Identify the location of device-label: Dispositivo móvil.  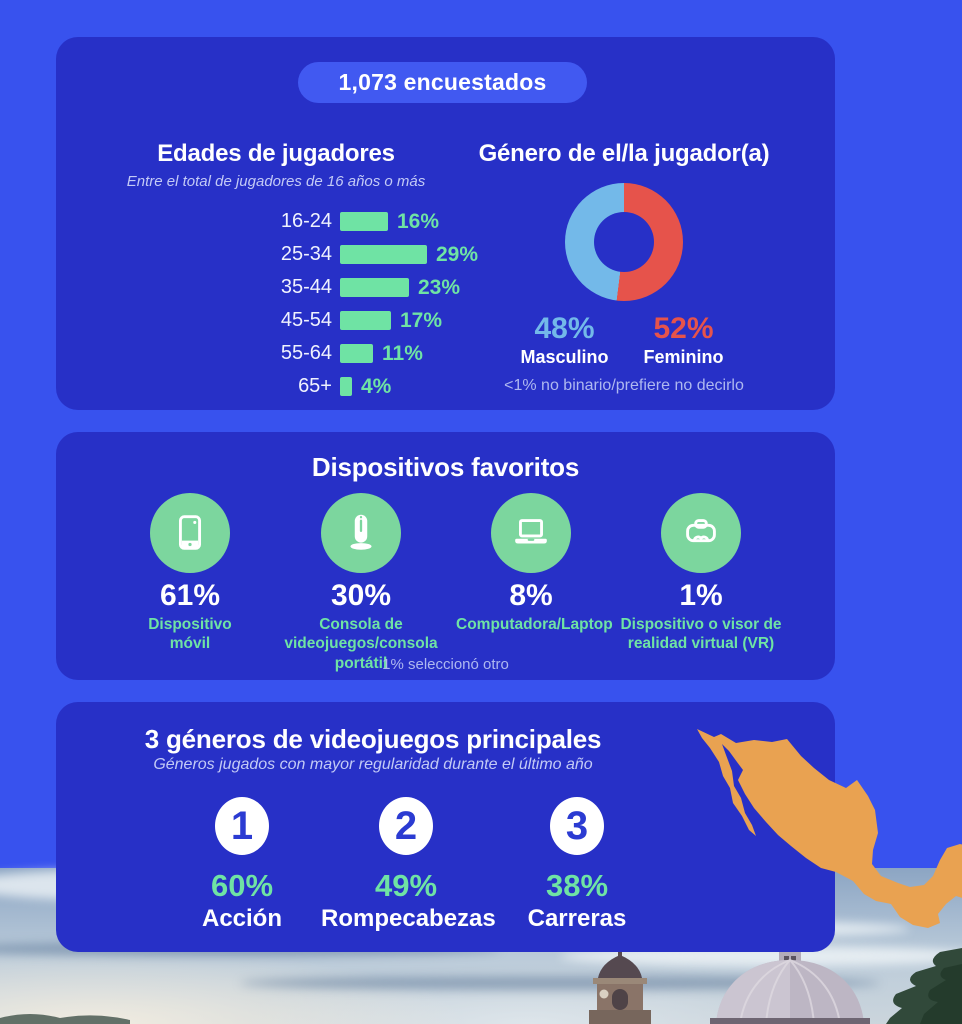
(190, 634).